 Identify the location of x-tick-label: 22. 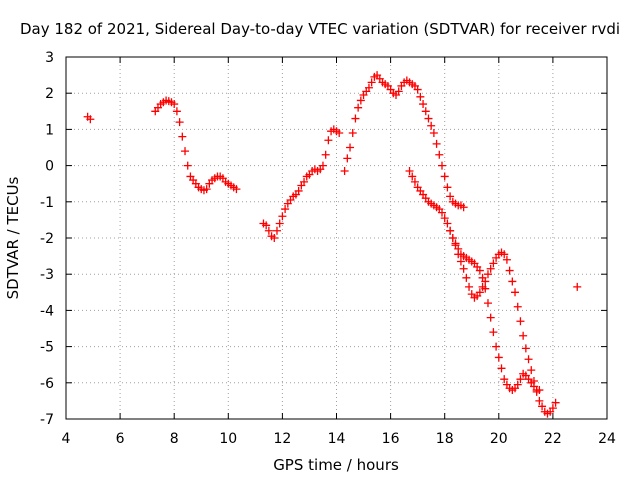
(553, 439).